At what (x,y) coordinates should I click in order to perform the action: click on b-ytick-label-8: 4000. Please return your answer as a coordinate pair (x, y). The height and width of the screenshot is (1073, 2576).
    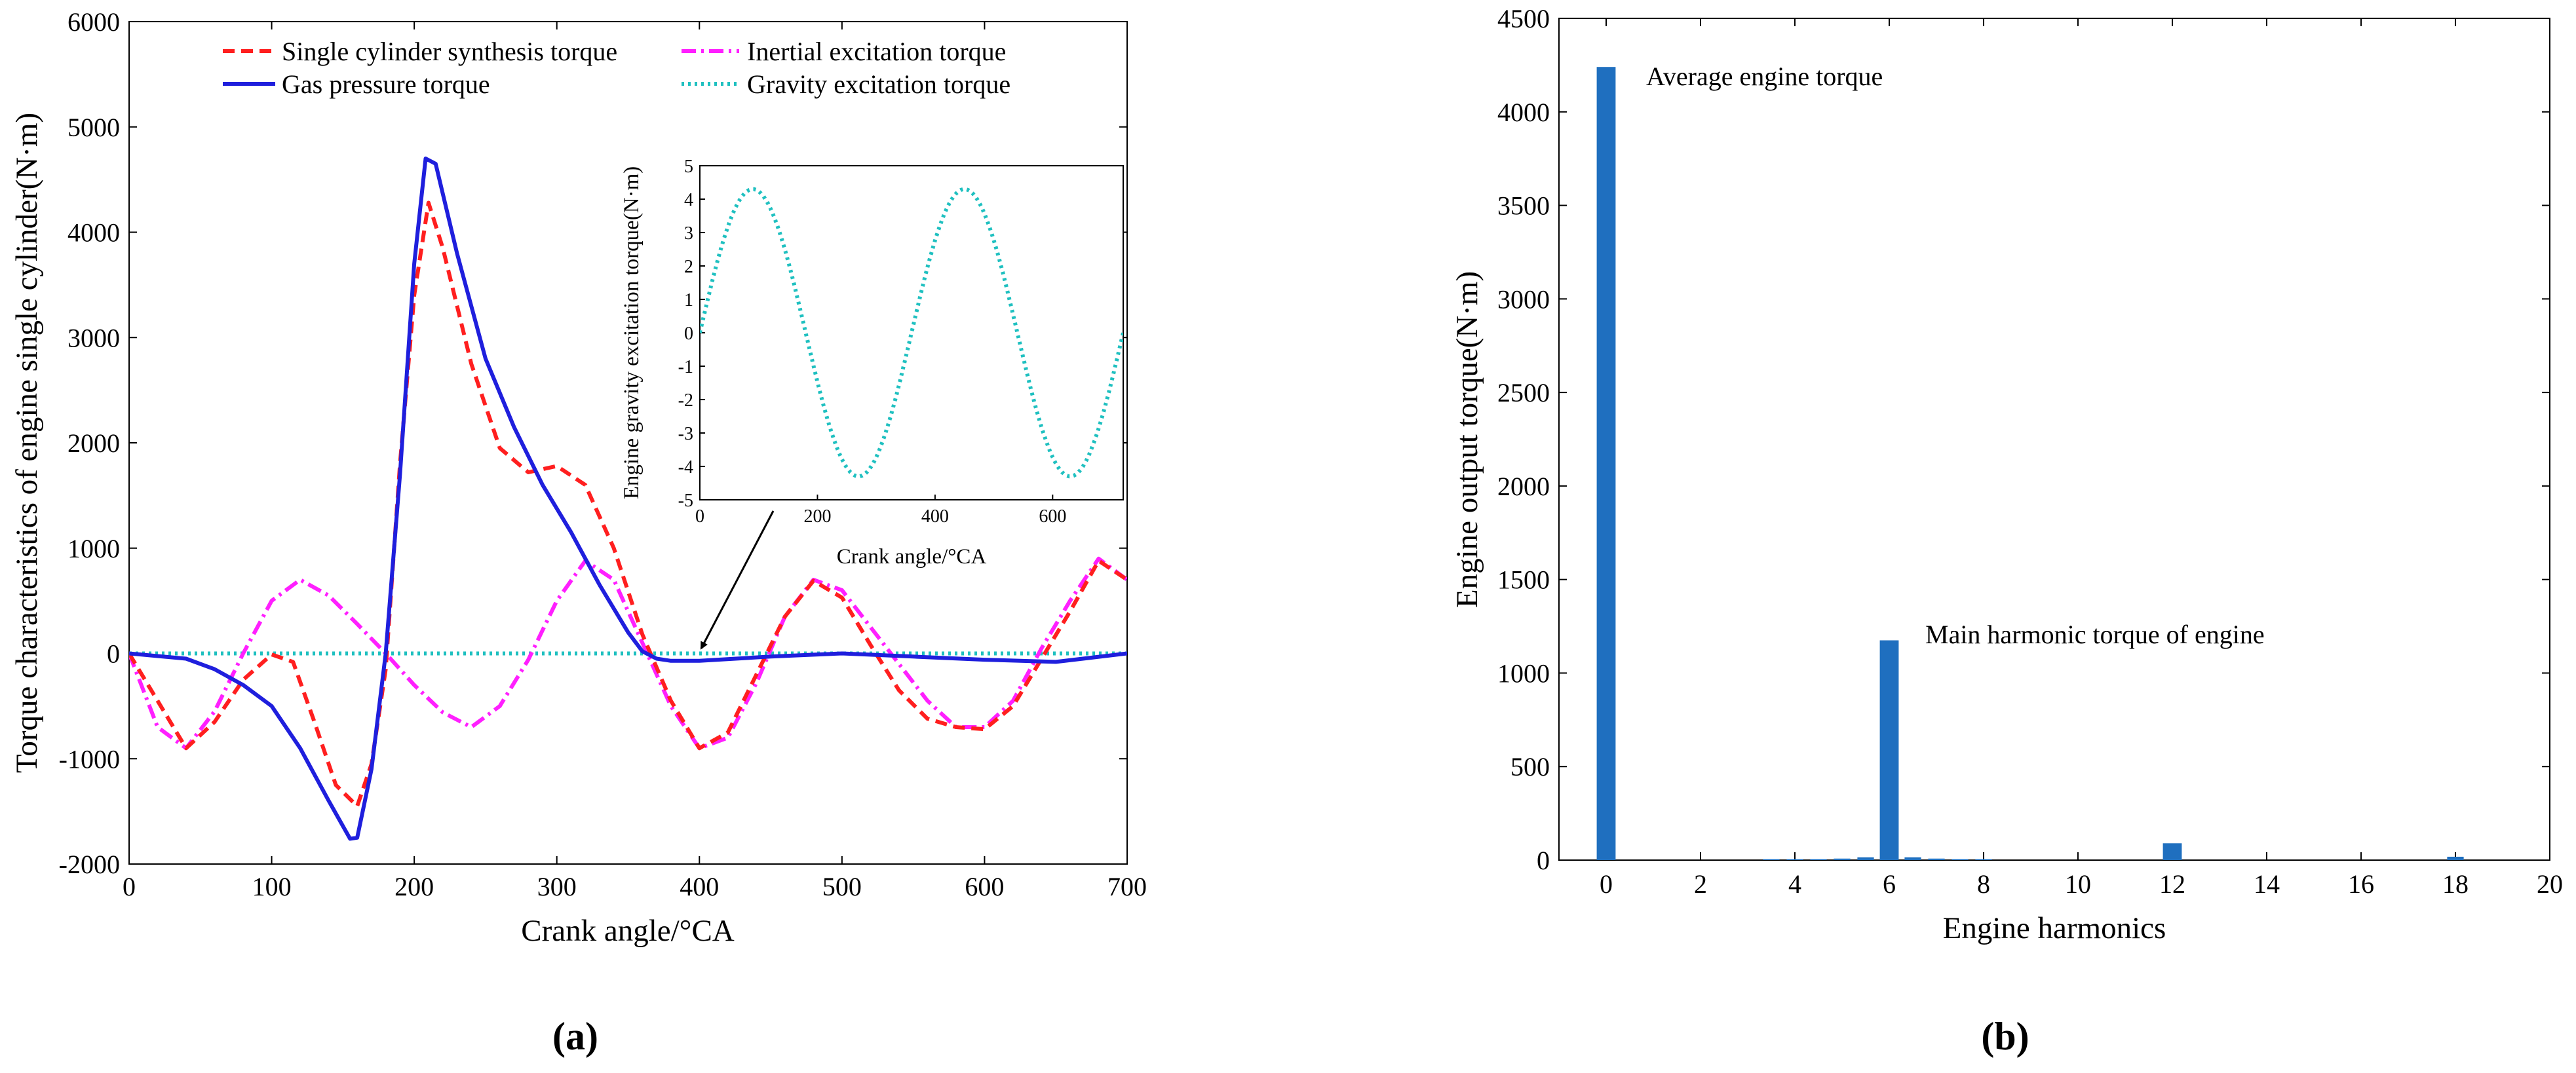
    Looking at the image, I should click on (1523, 112).